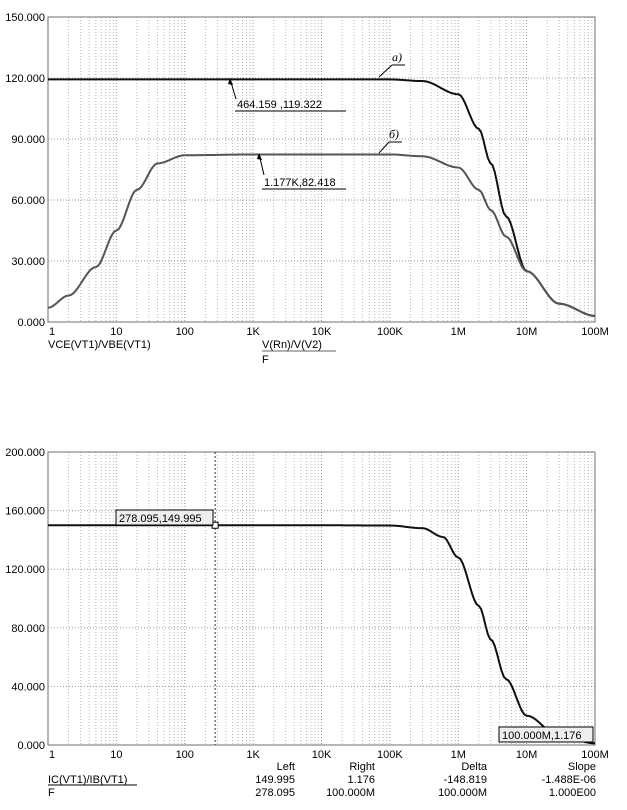  What do you see at coordinates (292, 345) in the screenshot?
I see `trace-label: V(Rn)/V(V2)` at bounding box center [292, 345].